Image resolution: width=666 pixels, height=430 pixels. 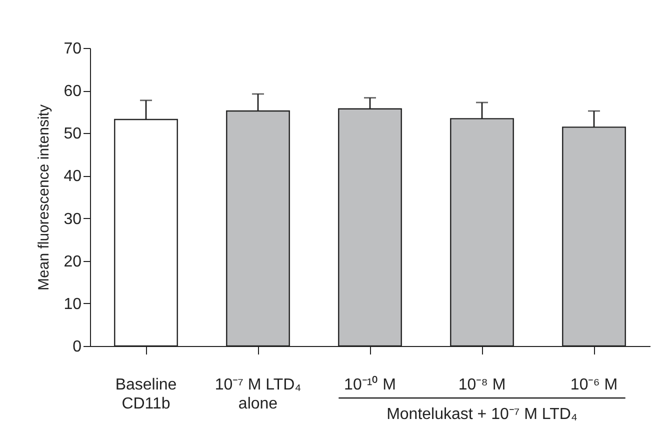 I want to click on y-tick-label: 50, so click(x=73, y=134).